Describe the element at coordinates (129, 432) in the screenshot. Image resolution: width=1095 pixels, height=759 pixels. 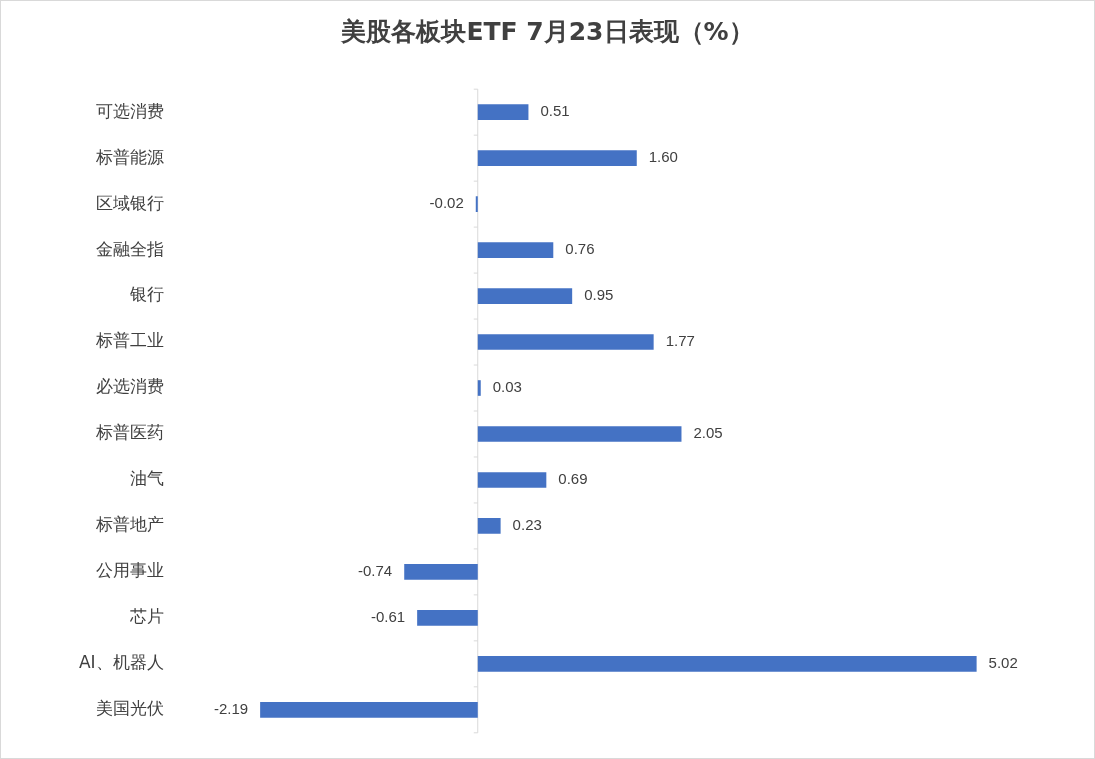
I see `y-tick-label: 标普医药` at that location.